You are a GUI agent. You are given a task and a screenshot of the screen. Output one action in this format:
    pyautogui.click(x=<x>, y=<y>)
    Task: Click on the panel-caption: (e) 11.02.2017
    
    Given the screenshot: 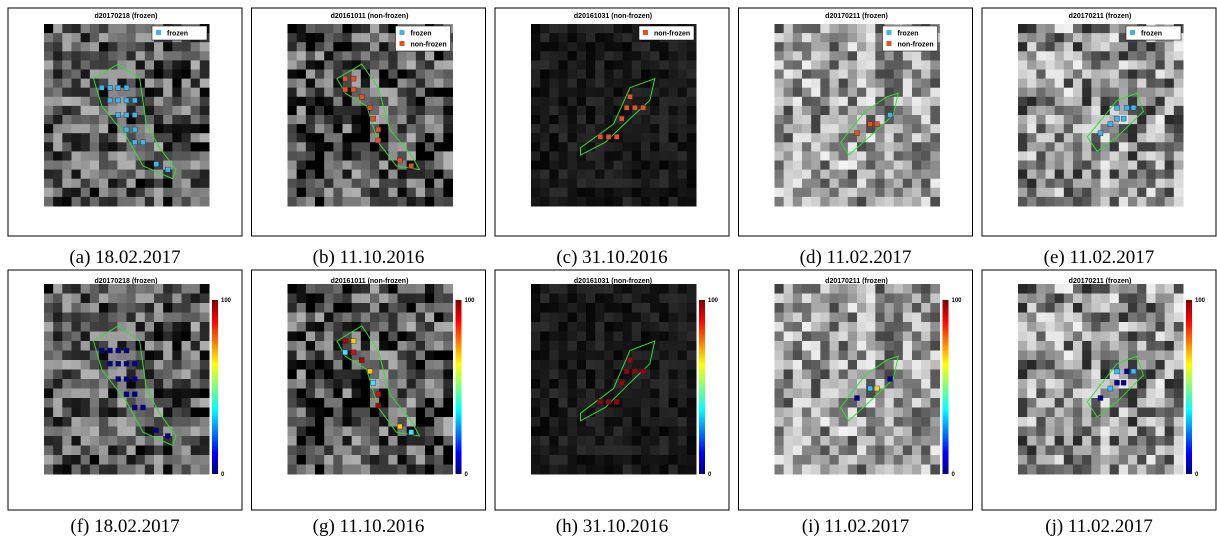 What is the action you would take?
    pyautogui.click(x=1099, y=257)
    